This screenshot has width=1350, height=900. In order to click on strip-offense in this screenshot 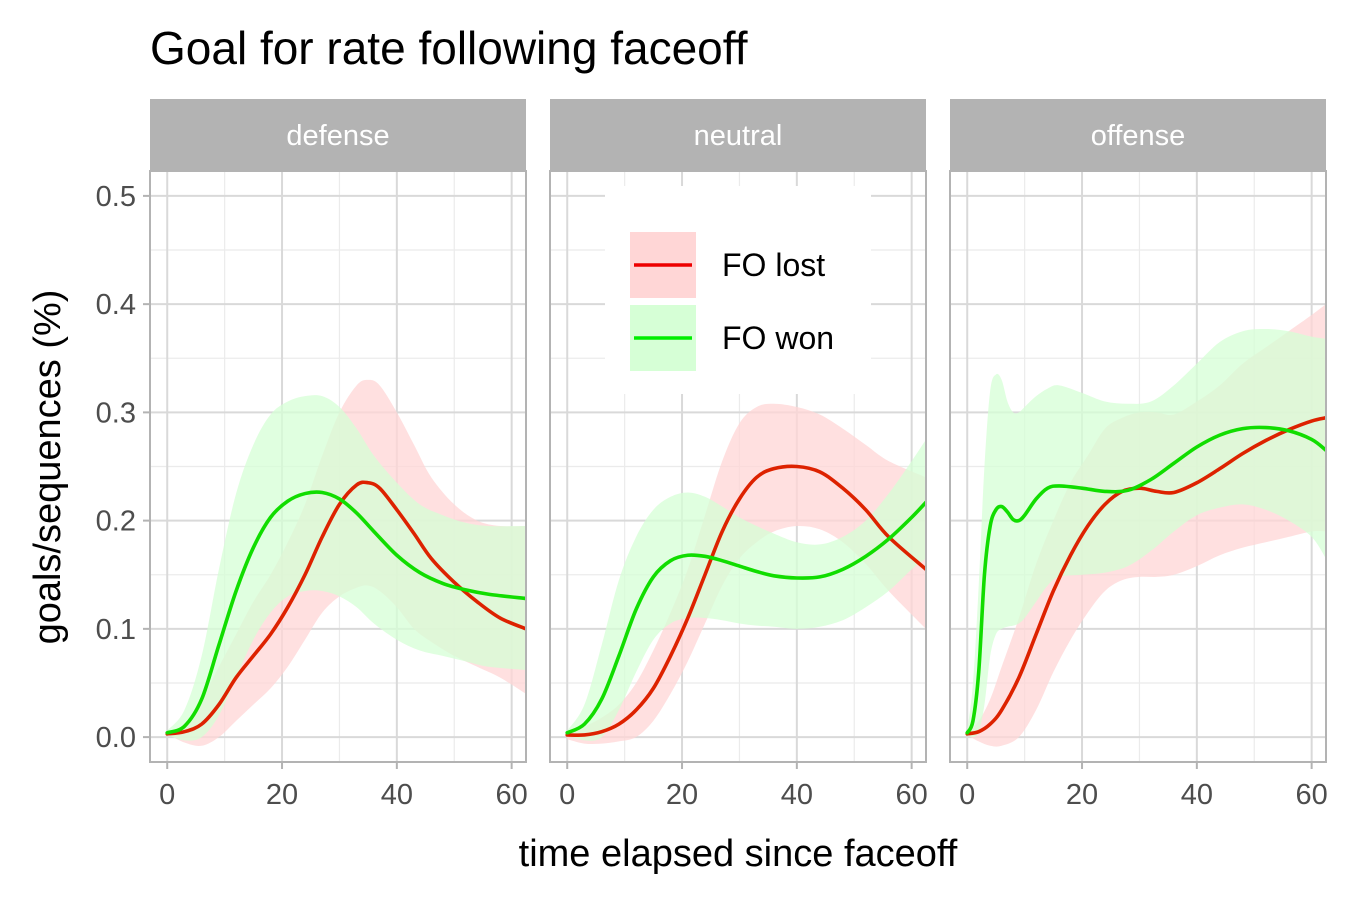, I will do `click(1138, 135)`.